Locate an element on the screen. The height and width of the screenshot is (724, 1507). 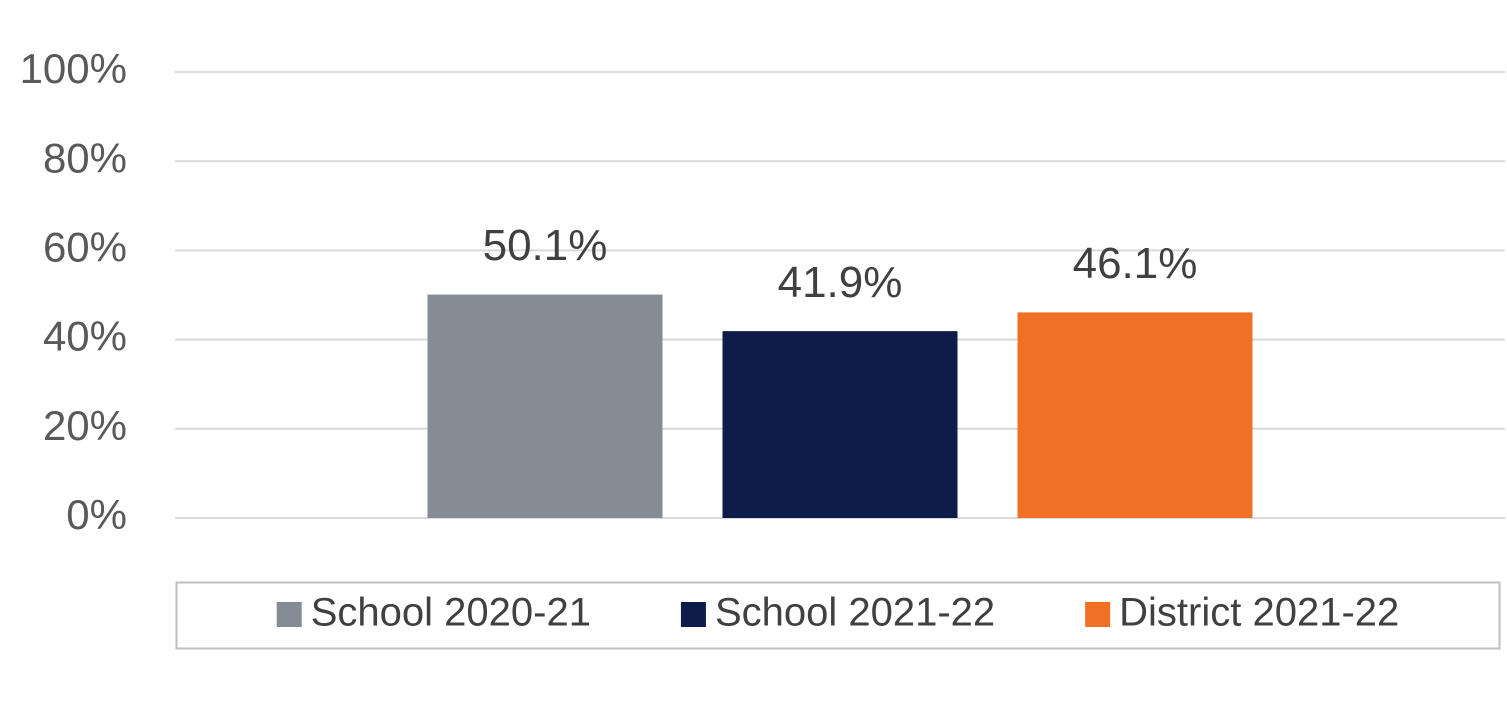
y-tick-label: 60% is located at coordinates (85, 246).